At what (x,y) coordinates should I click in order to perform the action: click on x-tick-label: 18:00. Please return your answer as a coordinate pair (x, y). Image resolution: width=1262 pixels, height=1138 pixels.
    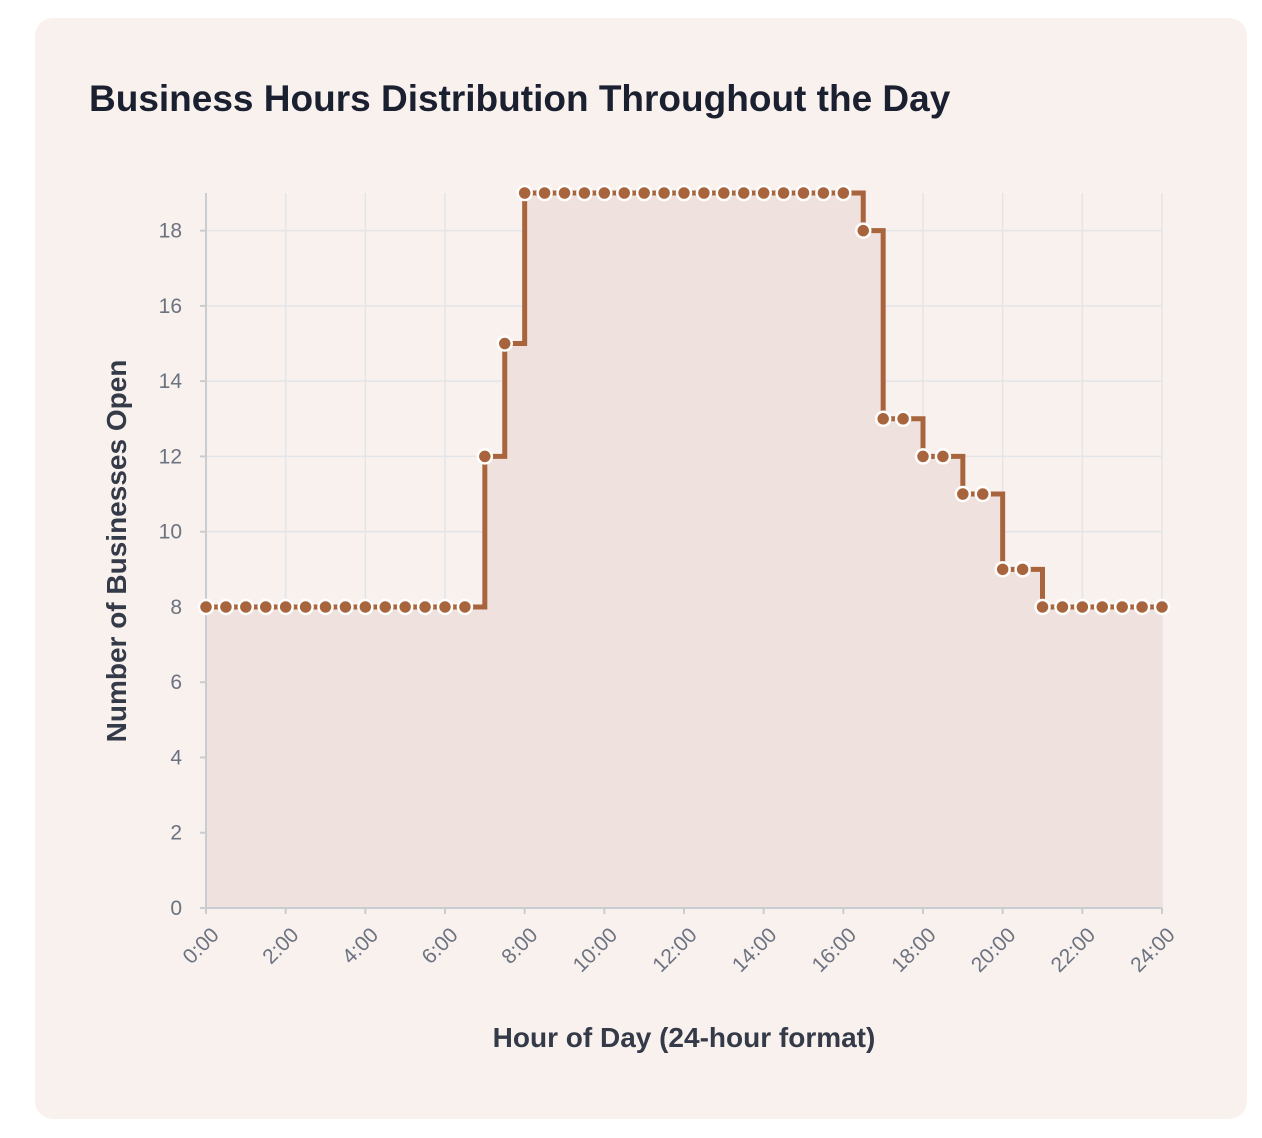
    Looking at the image, I should click on (913, 949).